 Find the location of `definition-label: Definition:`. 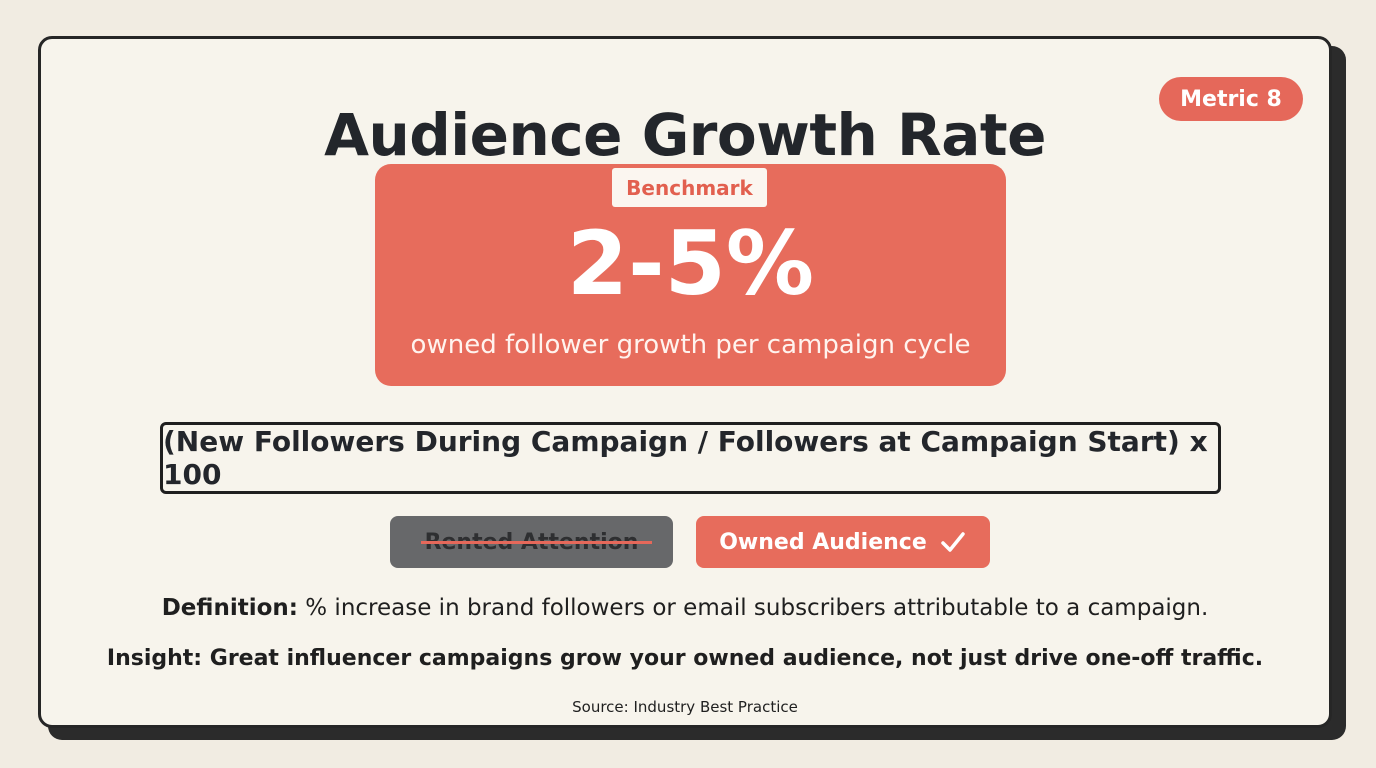

definition-label: Definition: is located at coordinates (229, 608).